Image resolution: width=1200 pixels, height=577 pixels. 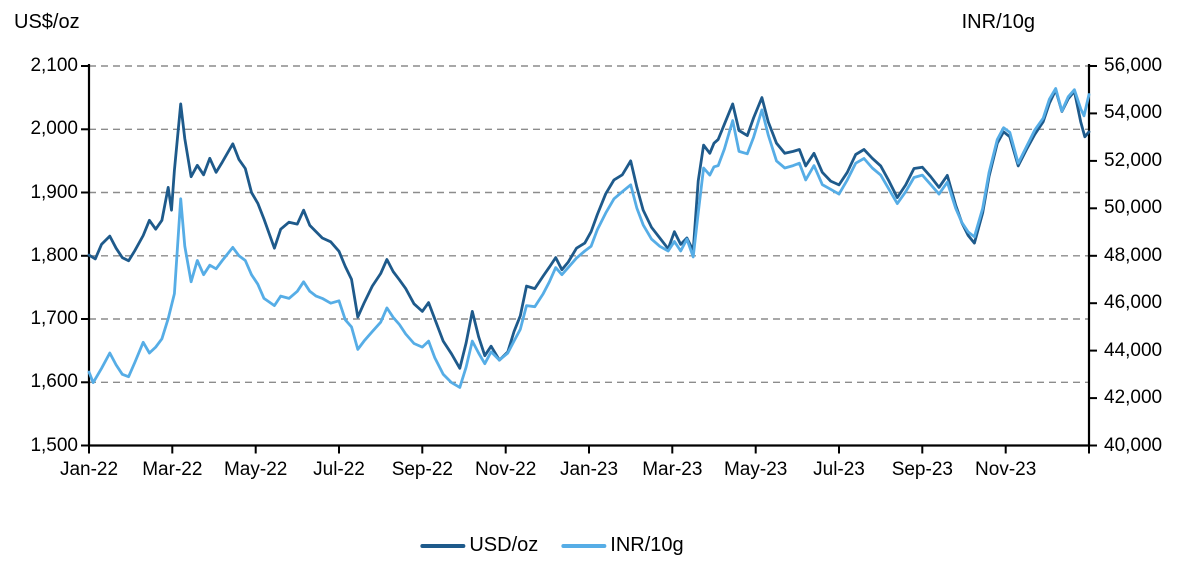 What do you see at coordinates (839, 469) in the screenshot?
I see `x-axis-tick-label: Jul-23` at bounding box center [839, 469].